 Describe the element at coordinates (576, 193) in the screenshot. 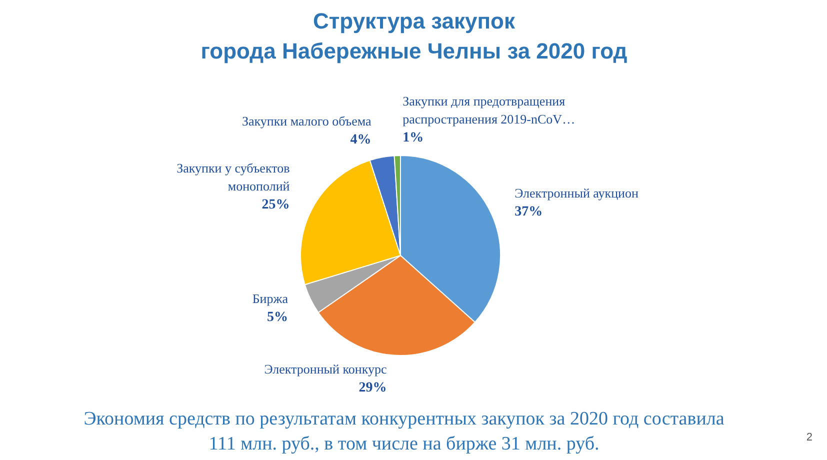

I see `slice-label: Электронный аукцион` at that location.